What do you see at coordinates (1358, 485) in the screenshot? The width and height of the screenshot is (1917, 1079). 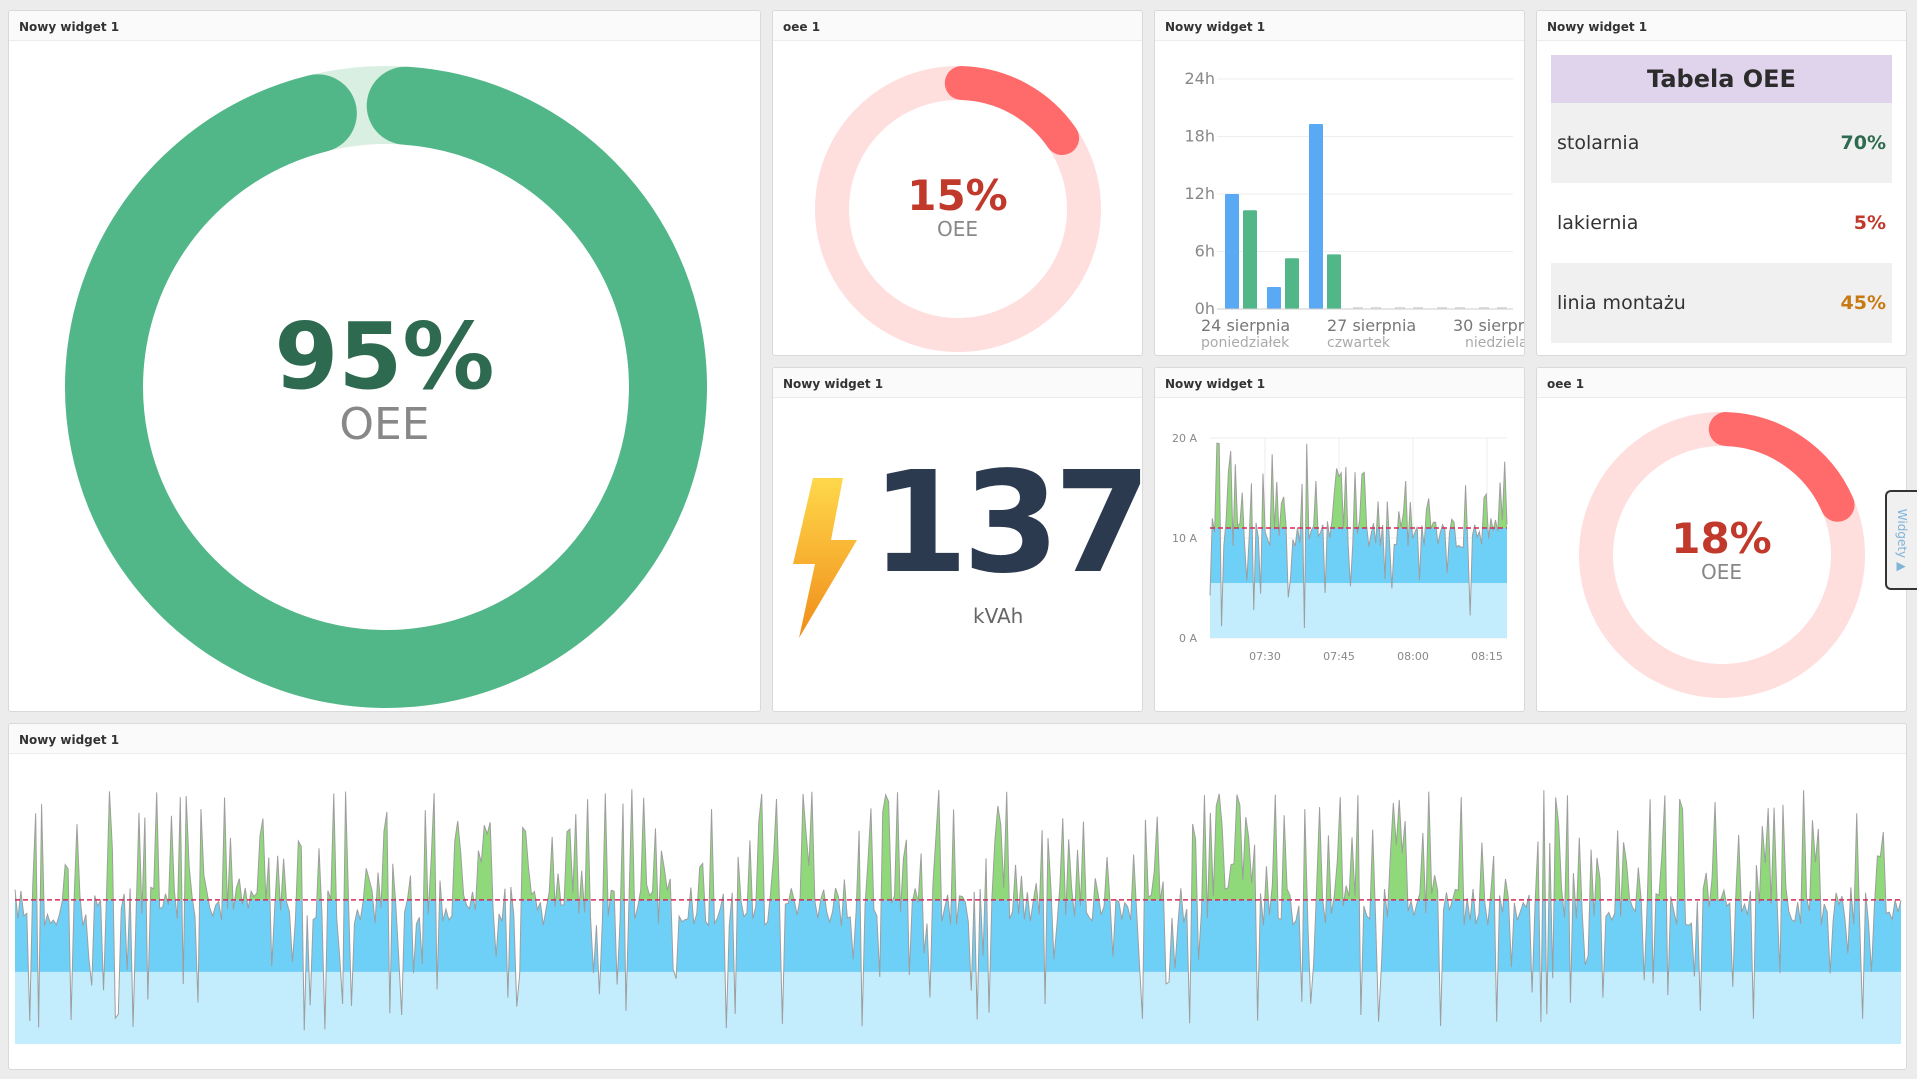 I see `area-band-high` at bounding box center [1358, 485].